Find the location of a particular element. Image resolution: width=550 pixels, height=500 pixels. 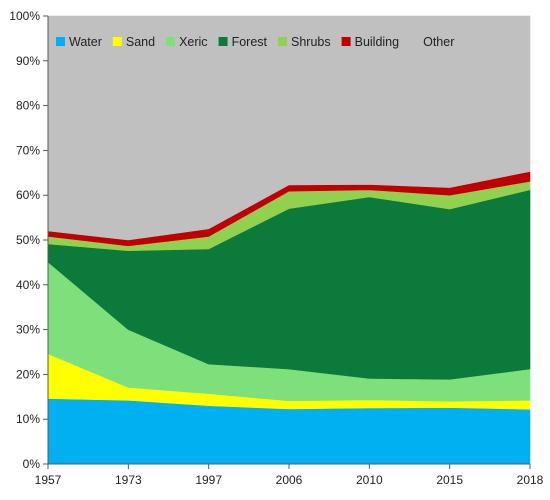

y-tick-label: 90% is located at coordinates (28, 61).